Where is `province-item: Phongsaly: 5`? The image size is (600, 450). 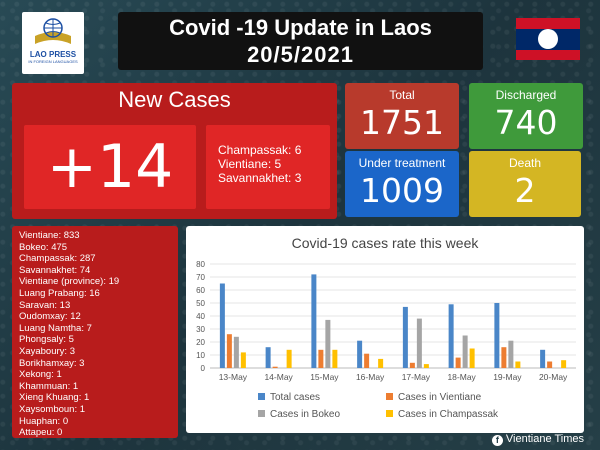 province-item: Phongsaly: 5 is located at coordinates (46, 340).